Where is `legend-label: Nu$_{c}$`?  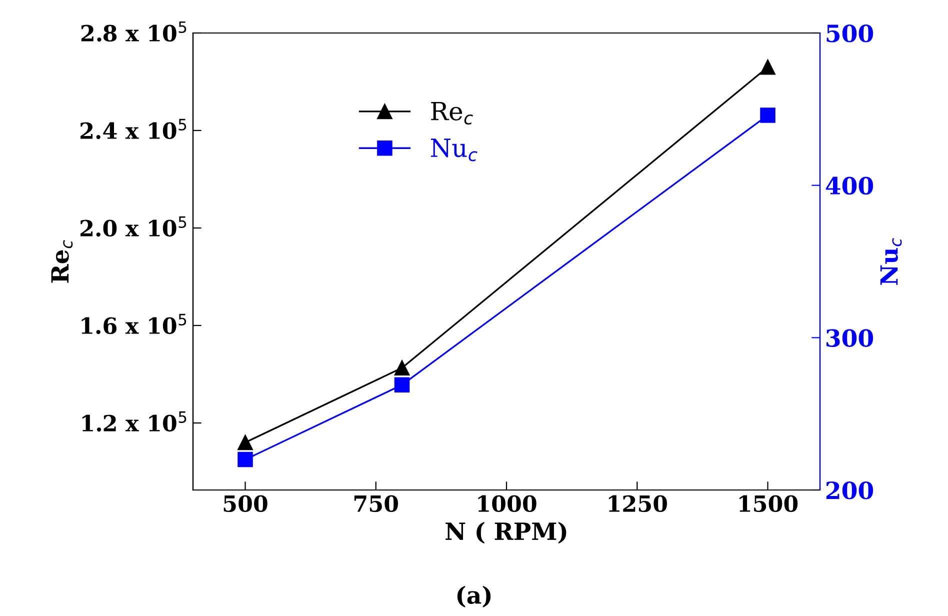 legend-label: Nu$_{c}$ is located at coordinates (454, 150).